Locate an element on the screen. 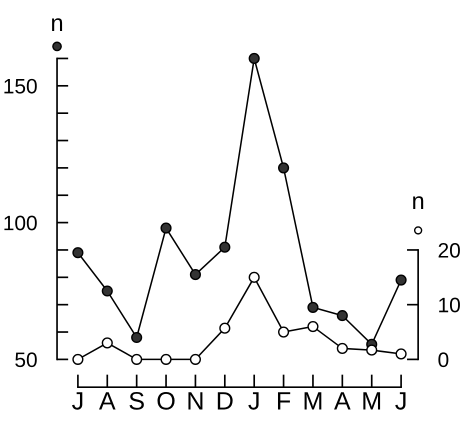 Image resolution: width=460 pixels, height=433 pixels. x-tick-label: D is located at coordinates (225, 401).